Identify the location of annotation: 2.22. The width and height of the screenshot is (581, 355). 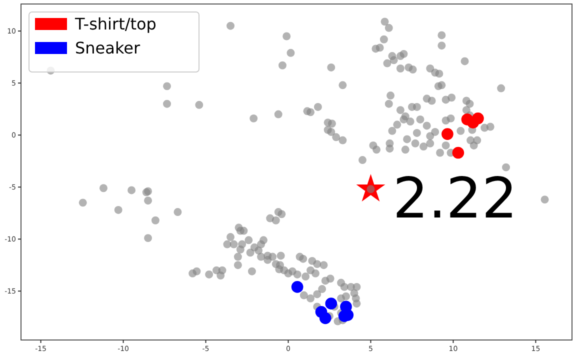
(455, 199).